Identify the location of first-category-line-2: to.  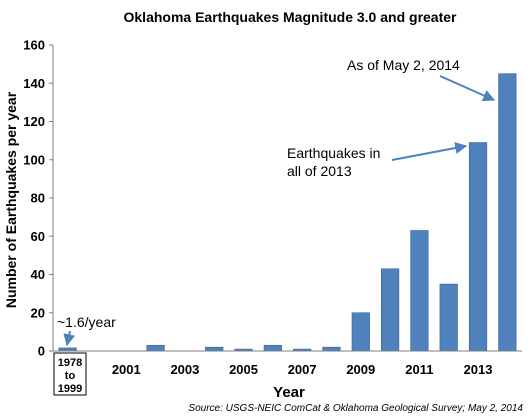
(70, 376).